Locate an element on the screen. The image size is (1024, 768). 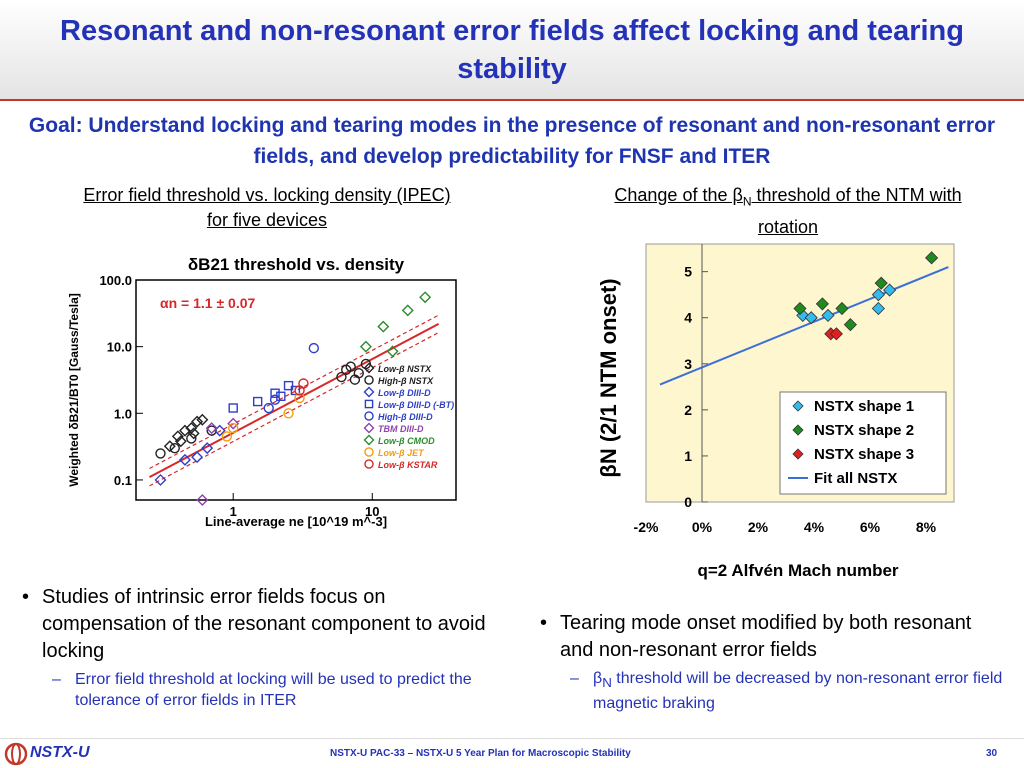
y-tick-label: 3 is located at coordinates (688, 364).